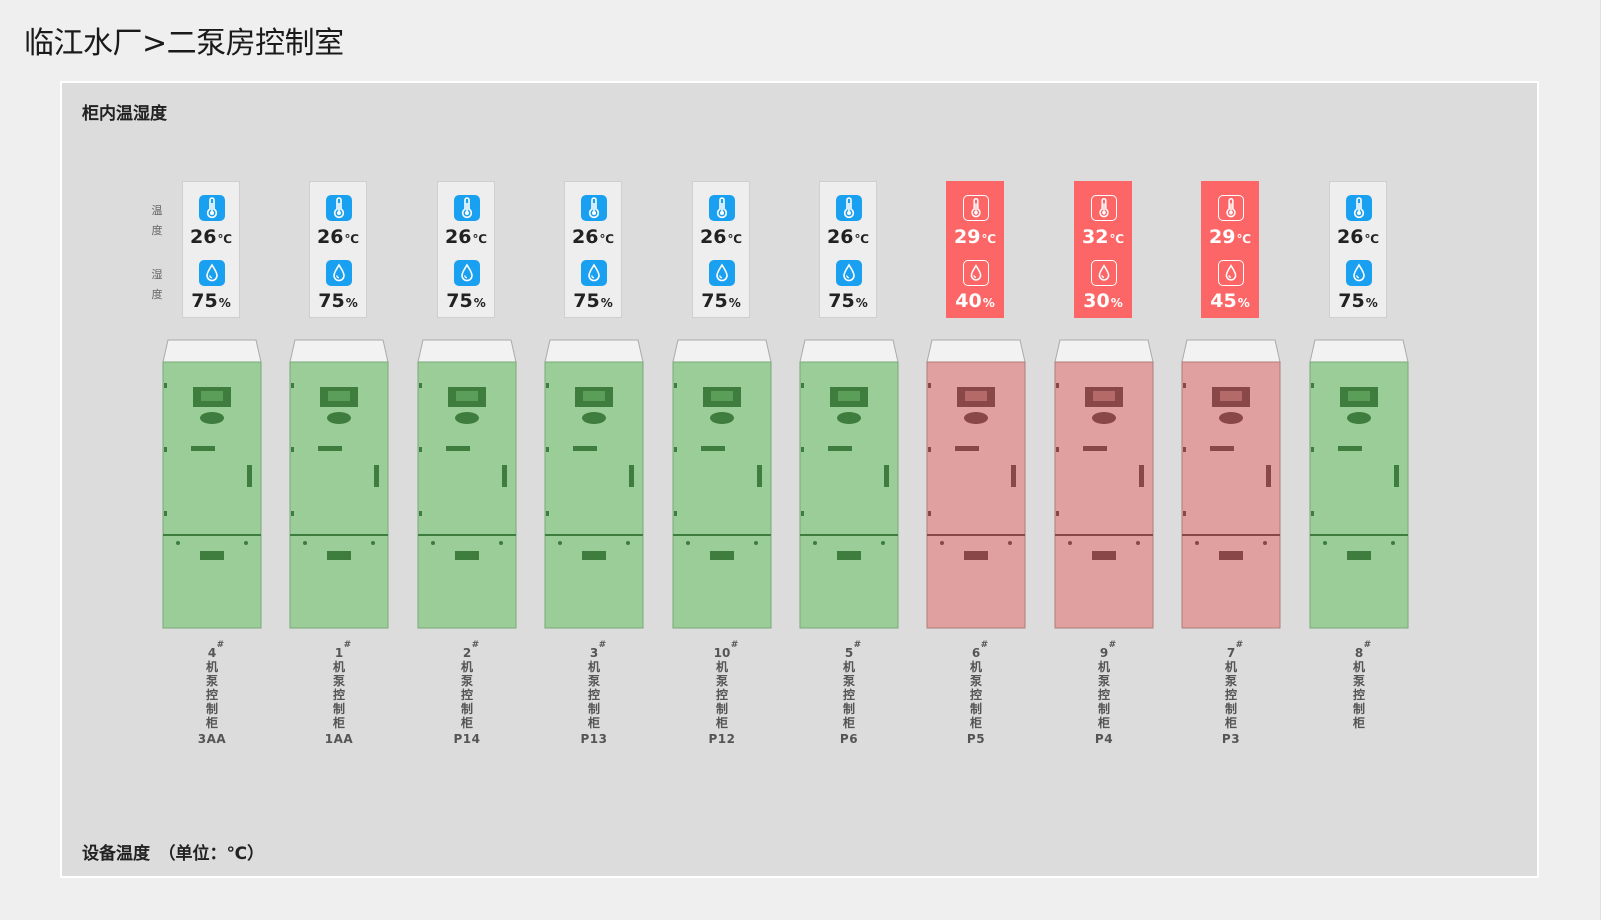 The width and height of the screenshot is (1601, 921). What do you see at coordinates (853, 650) in the screenshot?
I see `cabinet-number: 5 #` at bounding box center [853, 650].